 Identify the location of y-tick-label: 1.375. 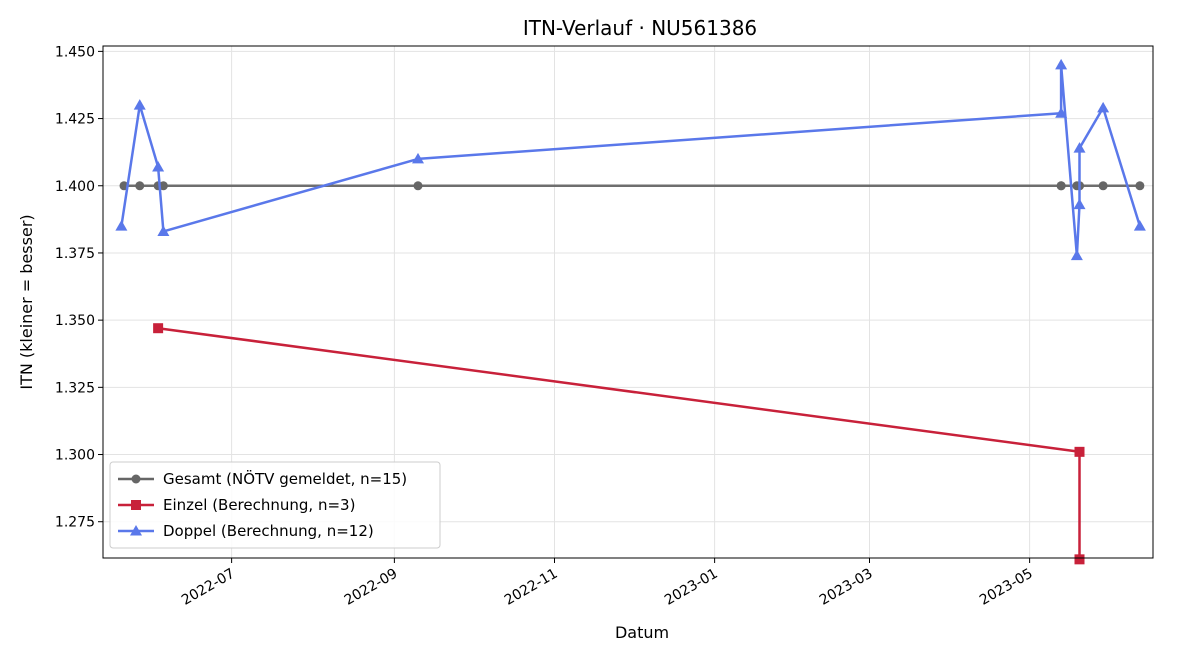
(75, 254).